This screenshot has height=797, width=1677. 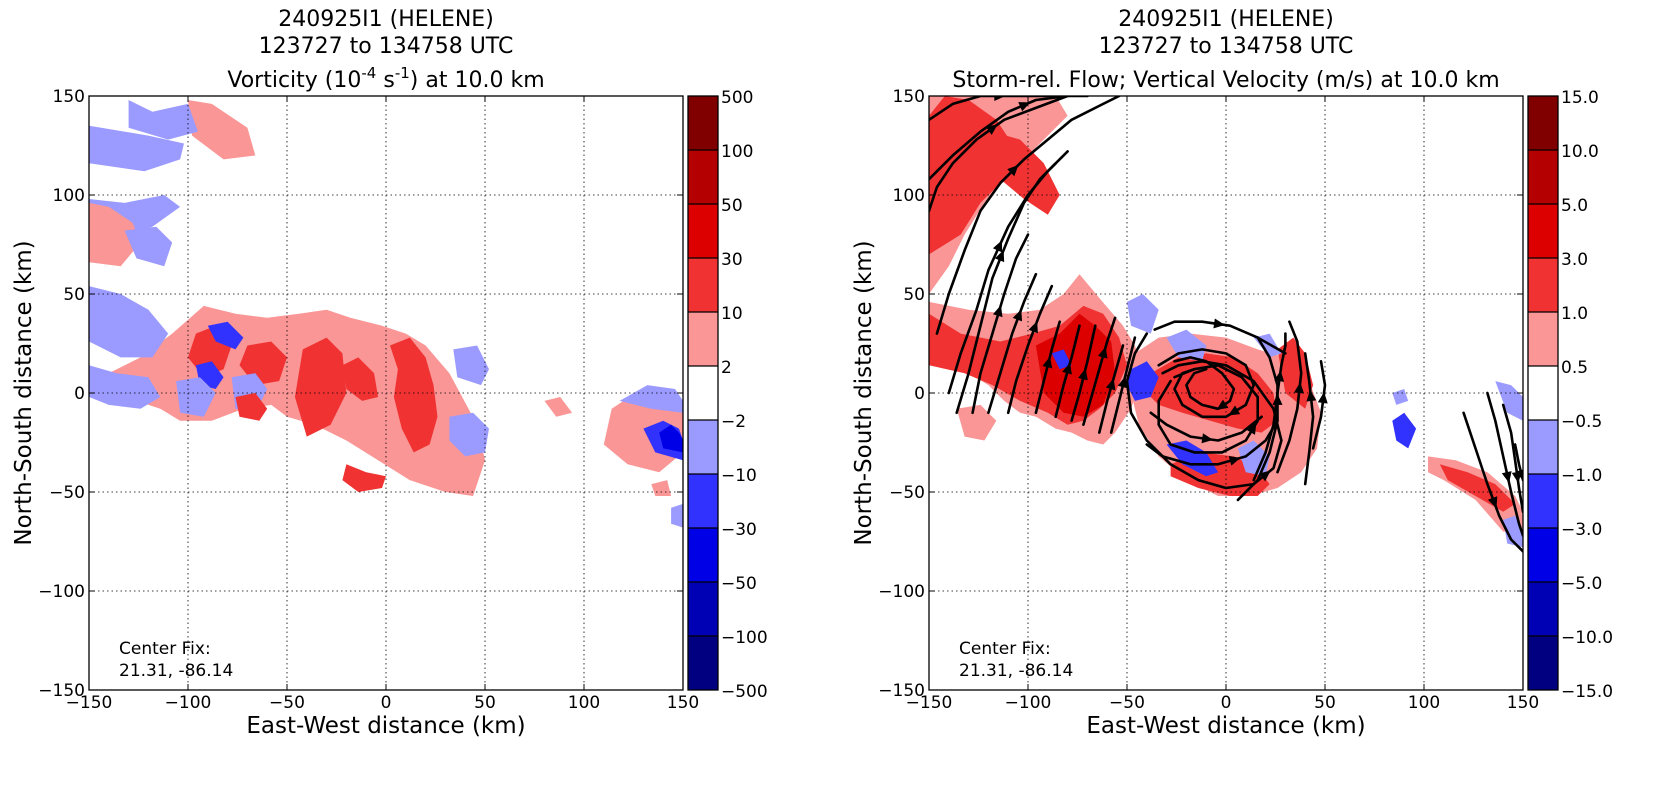 I want to click on colorbar-tick-label: −500, so click(x=744, y=692).